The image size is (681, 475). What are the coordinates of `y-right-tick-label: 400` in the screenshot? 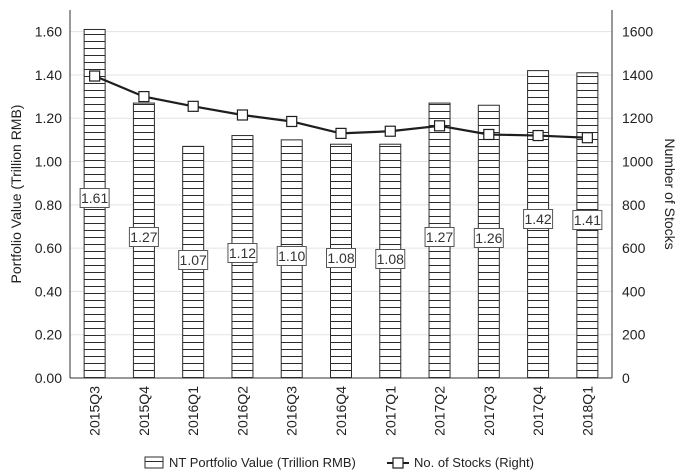 It's located at (634, 291).